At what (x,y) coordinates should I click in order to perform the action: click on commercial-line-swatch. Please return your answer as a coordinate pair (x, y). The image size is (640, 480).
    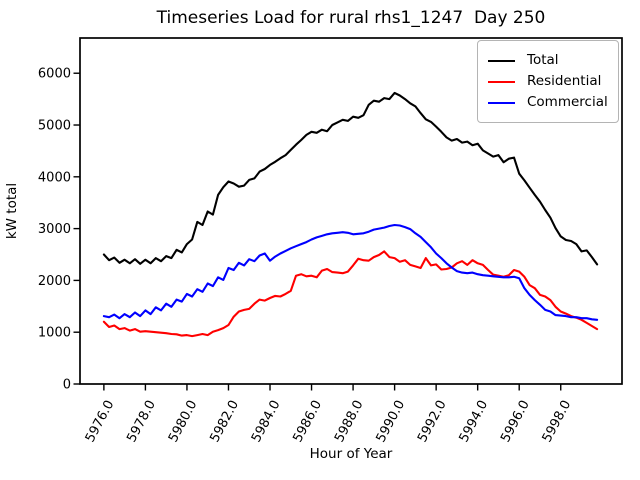
    Looking at the image, I should click on (501, 102).